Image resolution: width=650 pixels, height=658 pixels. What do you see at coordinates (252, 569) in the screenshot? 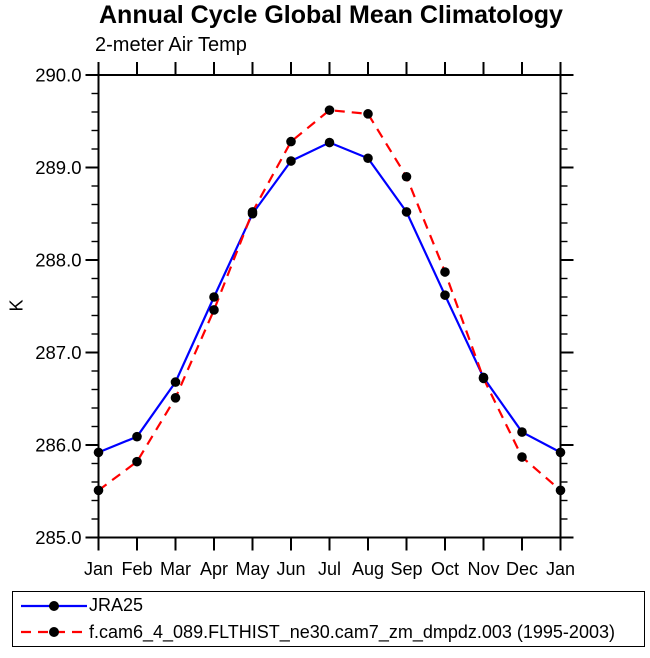
I see `svg-text: May` at bounding box center [252, 569].